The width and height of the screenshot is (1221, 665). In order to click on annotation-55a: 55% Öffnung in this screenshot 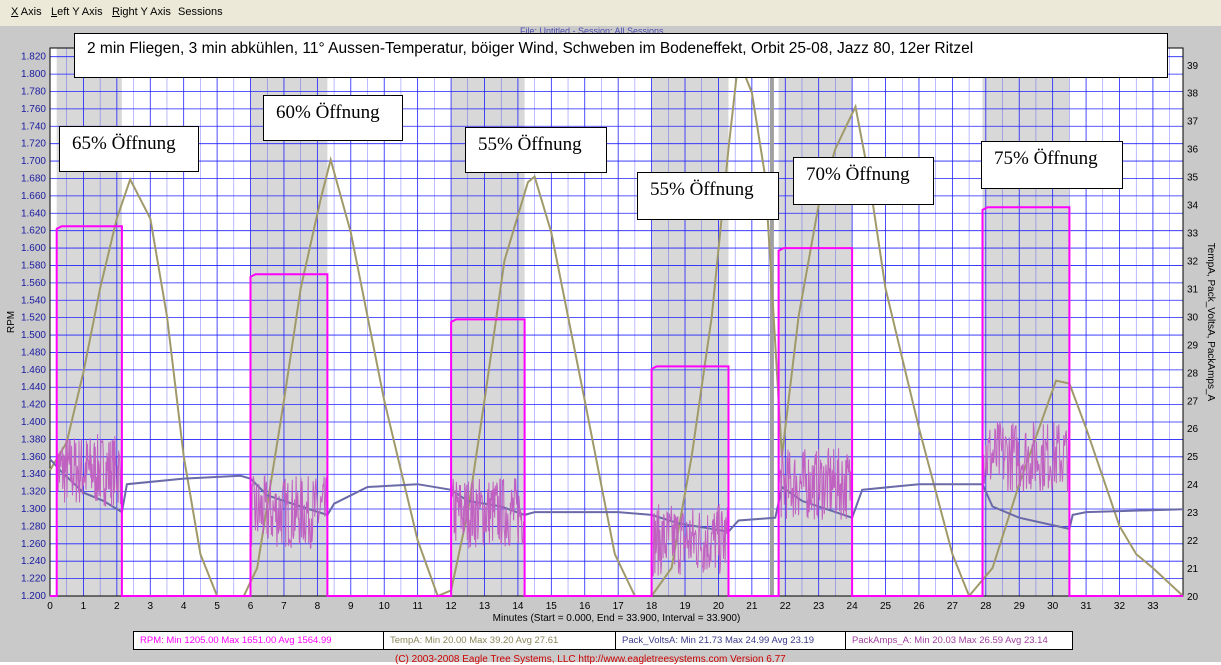, I will do `click(536, 150)`.